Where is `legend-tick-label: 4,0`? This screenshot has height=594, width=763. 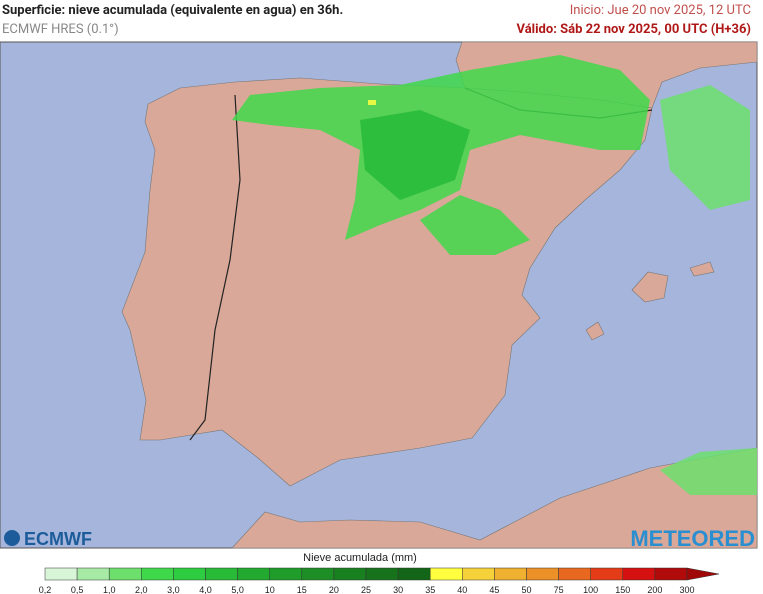 legend-tick-label: 4,0 is located at coordinates (205, 589).